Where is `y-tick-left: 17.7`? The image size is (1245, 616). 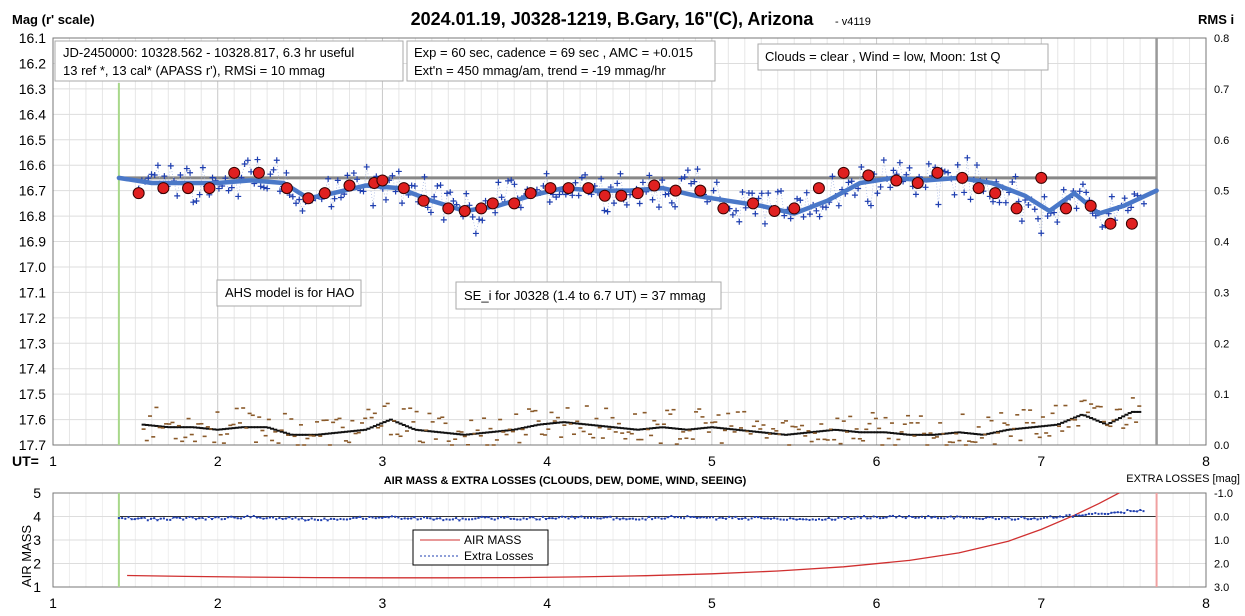 y-tick-left: 17.7 is located at coordinates (32, 445).